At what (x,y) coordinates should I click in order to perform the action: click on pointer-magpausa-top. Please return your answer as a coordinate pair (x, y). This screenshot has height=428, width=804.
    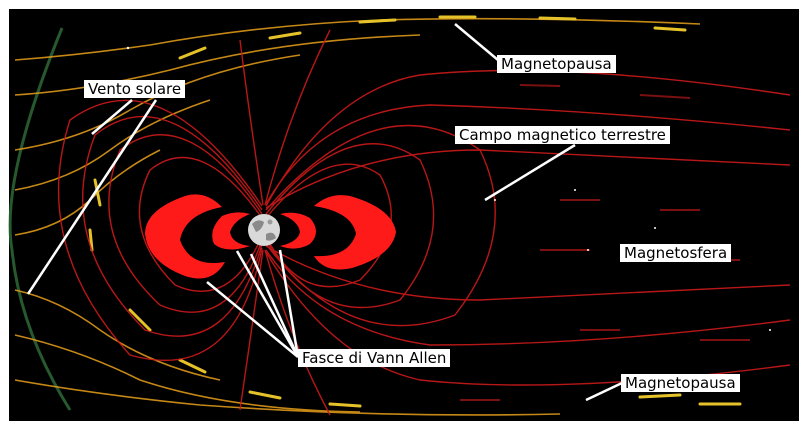
    Looking at the image, I should click on (476, 42).